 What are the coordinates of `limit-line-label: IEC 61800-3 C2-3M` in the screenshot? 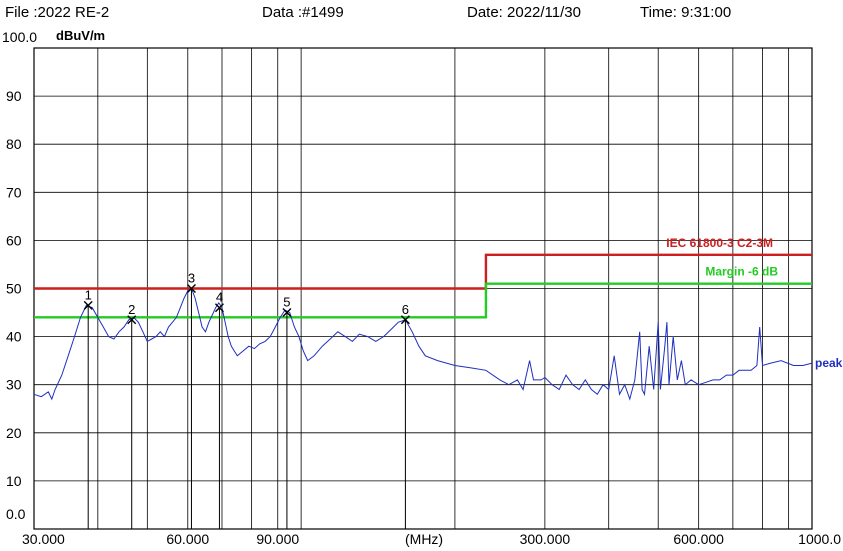 It's located at (719, 243).